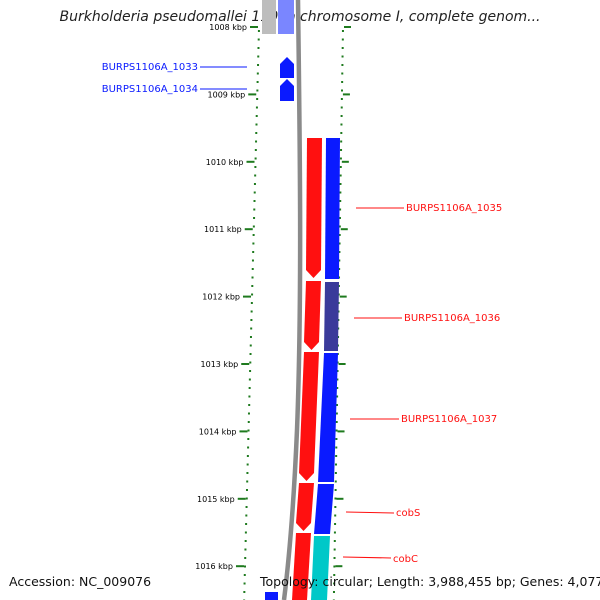 This screenshot has width=600, height=600. I want to click on lane-block-cobC, so click(320, 568).